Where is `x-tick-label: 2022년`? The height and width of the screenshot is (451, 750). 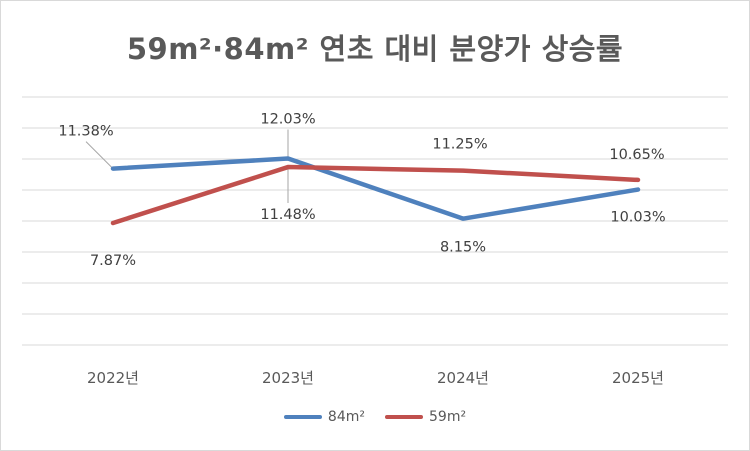
x-tick-label: 2022년 is located at coordinates (113, 378).